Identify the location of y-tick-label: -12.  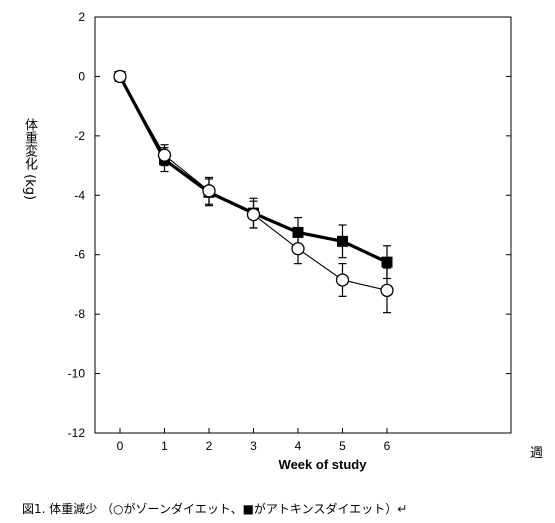
(77, 433).